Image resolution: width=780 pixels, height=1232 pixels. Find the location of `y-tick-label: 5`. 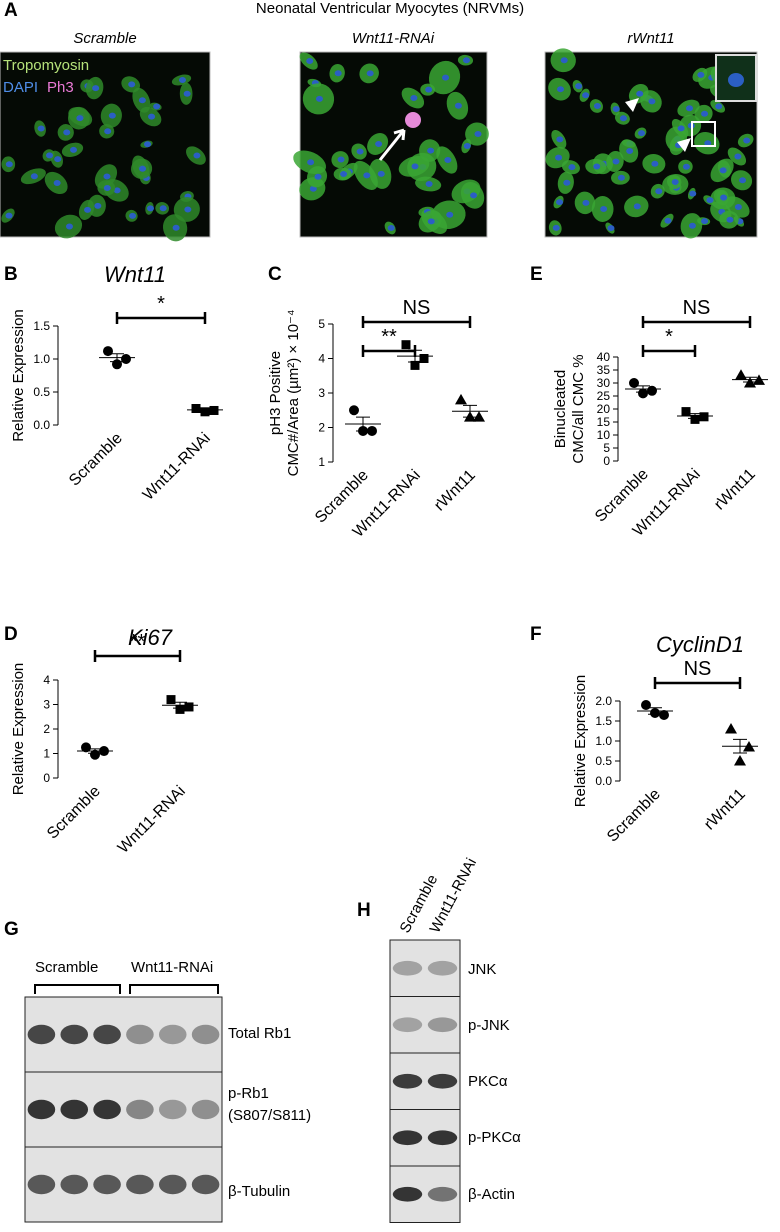

y-tick-label: 5 is located at coordinates (606, 448).